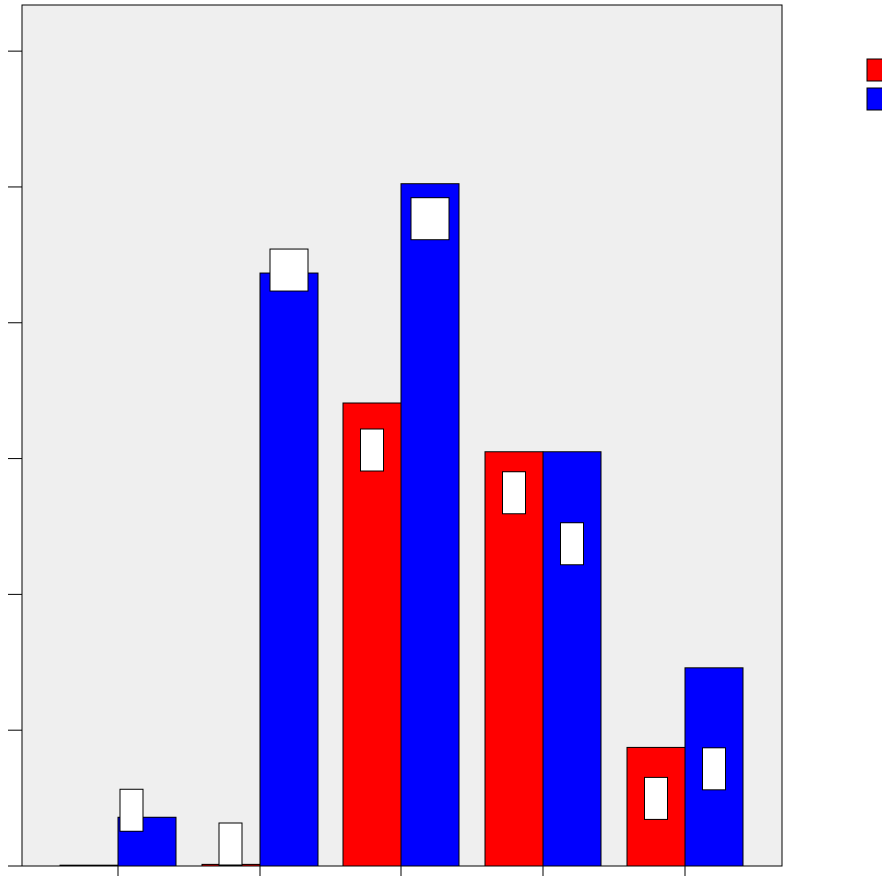  What do you see at coordinates (874, 84) in the screenshot?
I see `legend` at bounding box center [874, 84].